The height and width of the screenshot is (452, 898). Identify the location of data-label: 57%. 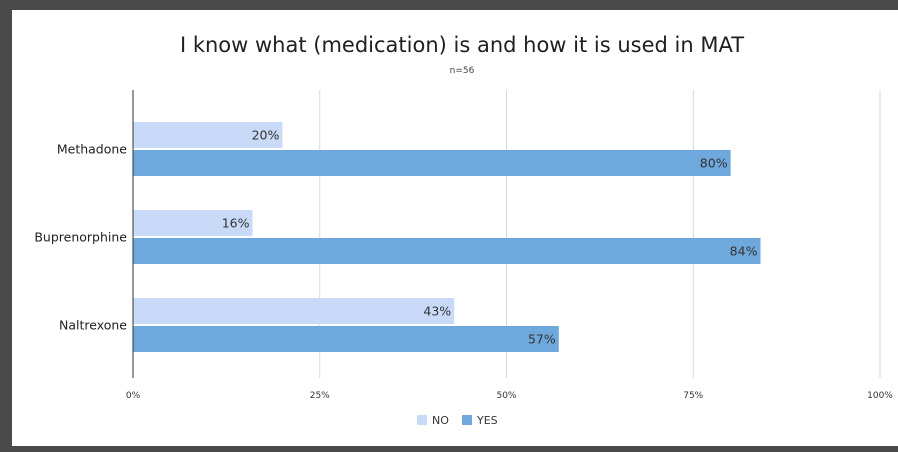
(542, 339).